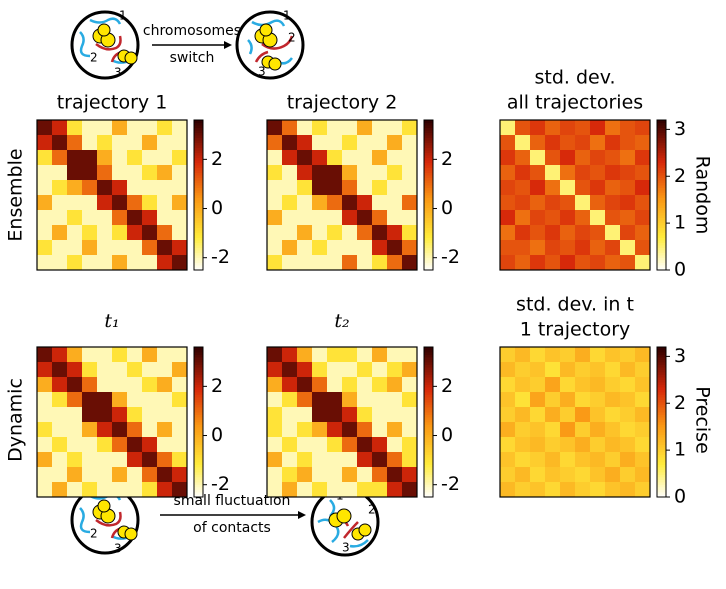 This screenshot has width=726, height=589. I want to click on colorbar-tick-label: 0, so click(217, 435).